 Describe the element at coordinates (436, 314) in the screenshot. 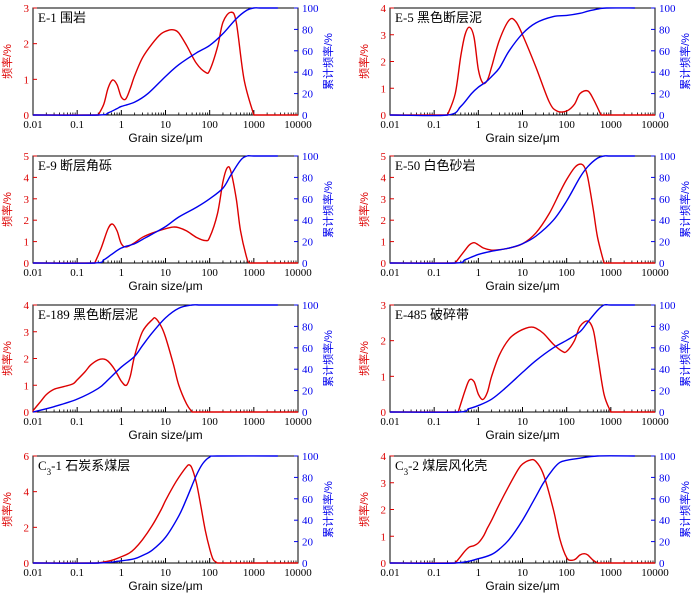

I see `panel-title-suffix: -485 破碎带` at that location.